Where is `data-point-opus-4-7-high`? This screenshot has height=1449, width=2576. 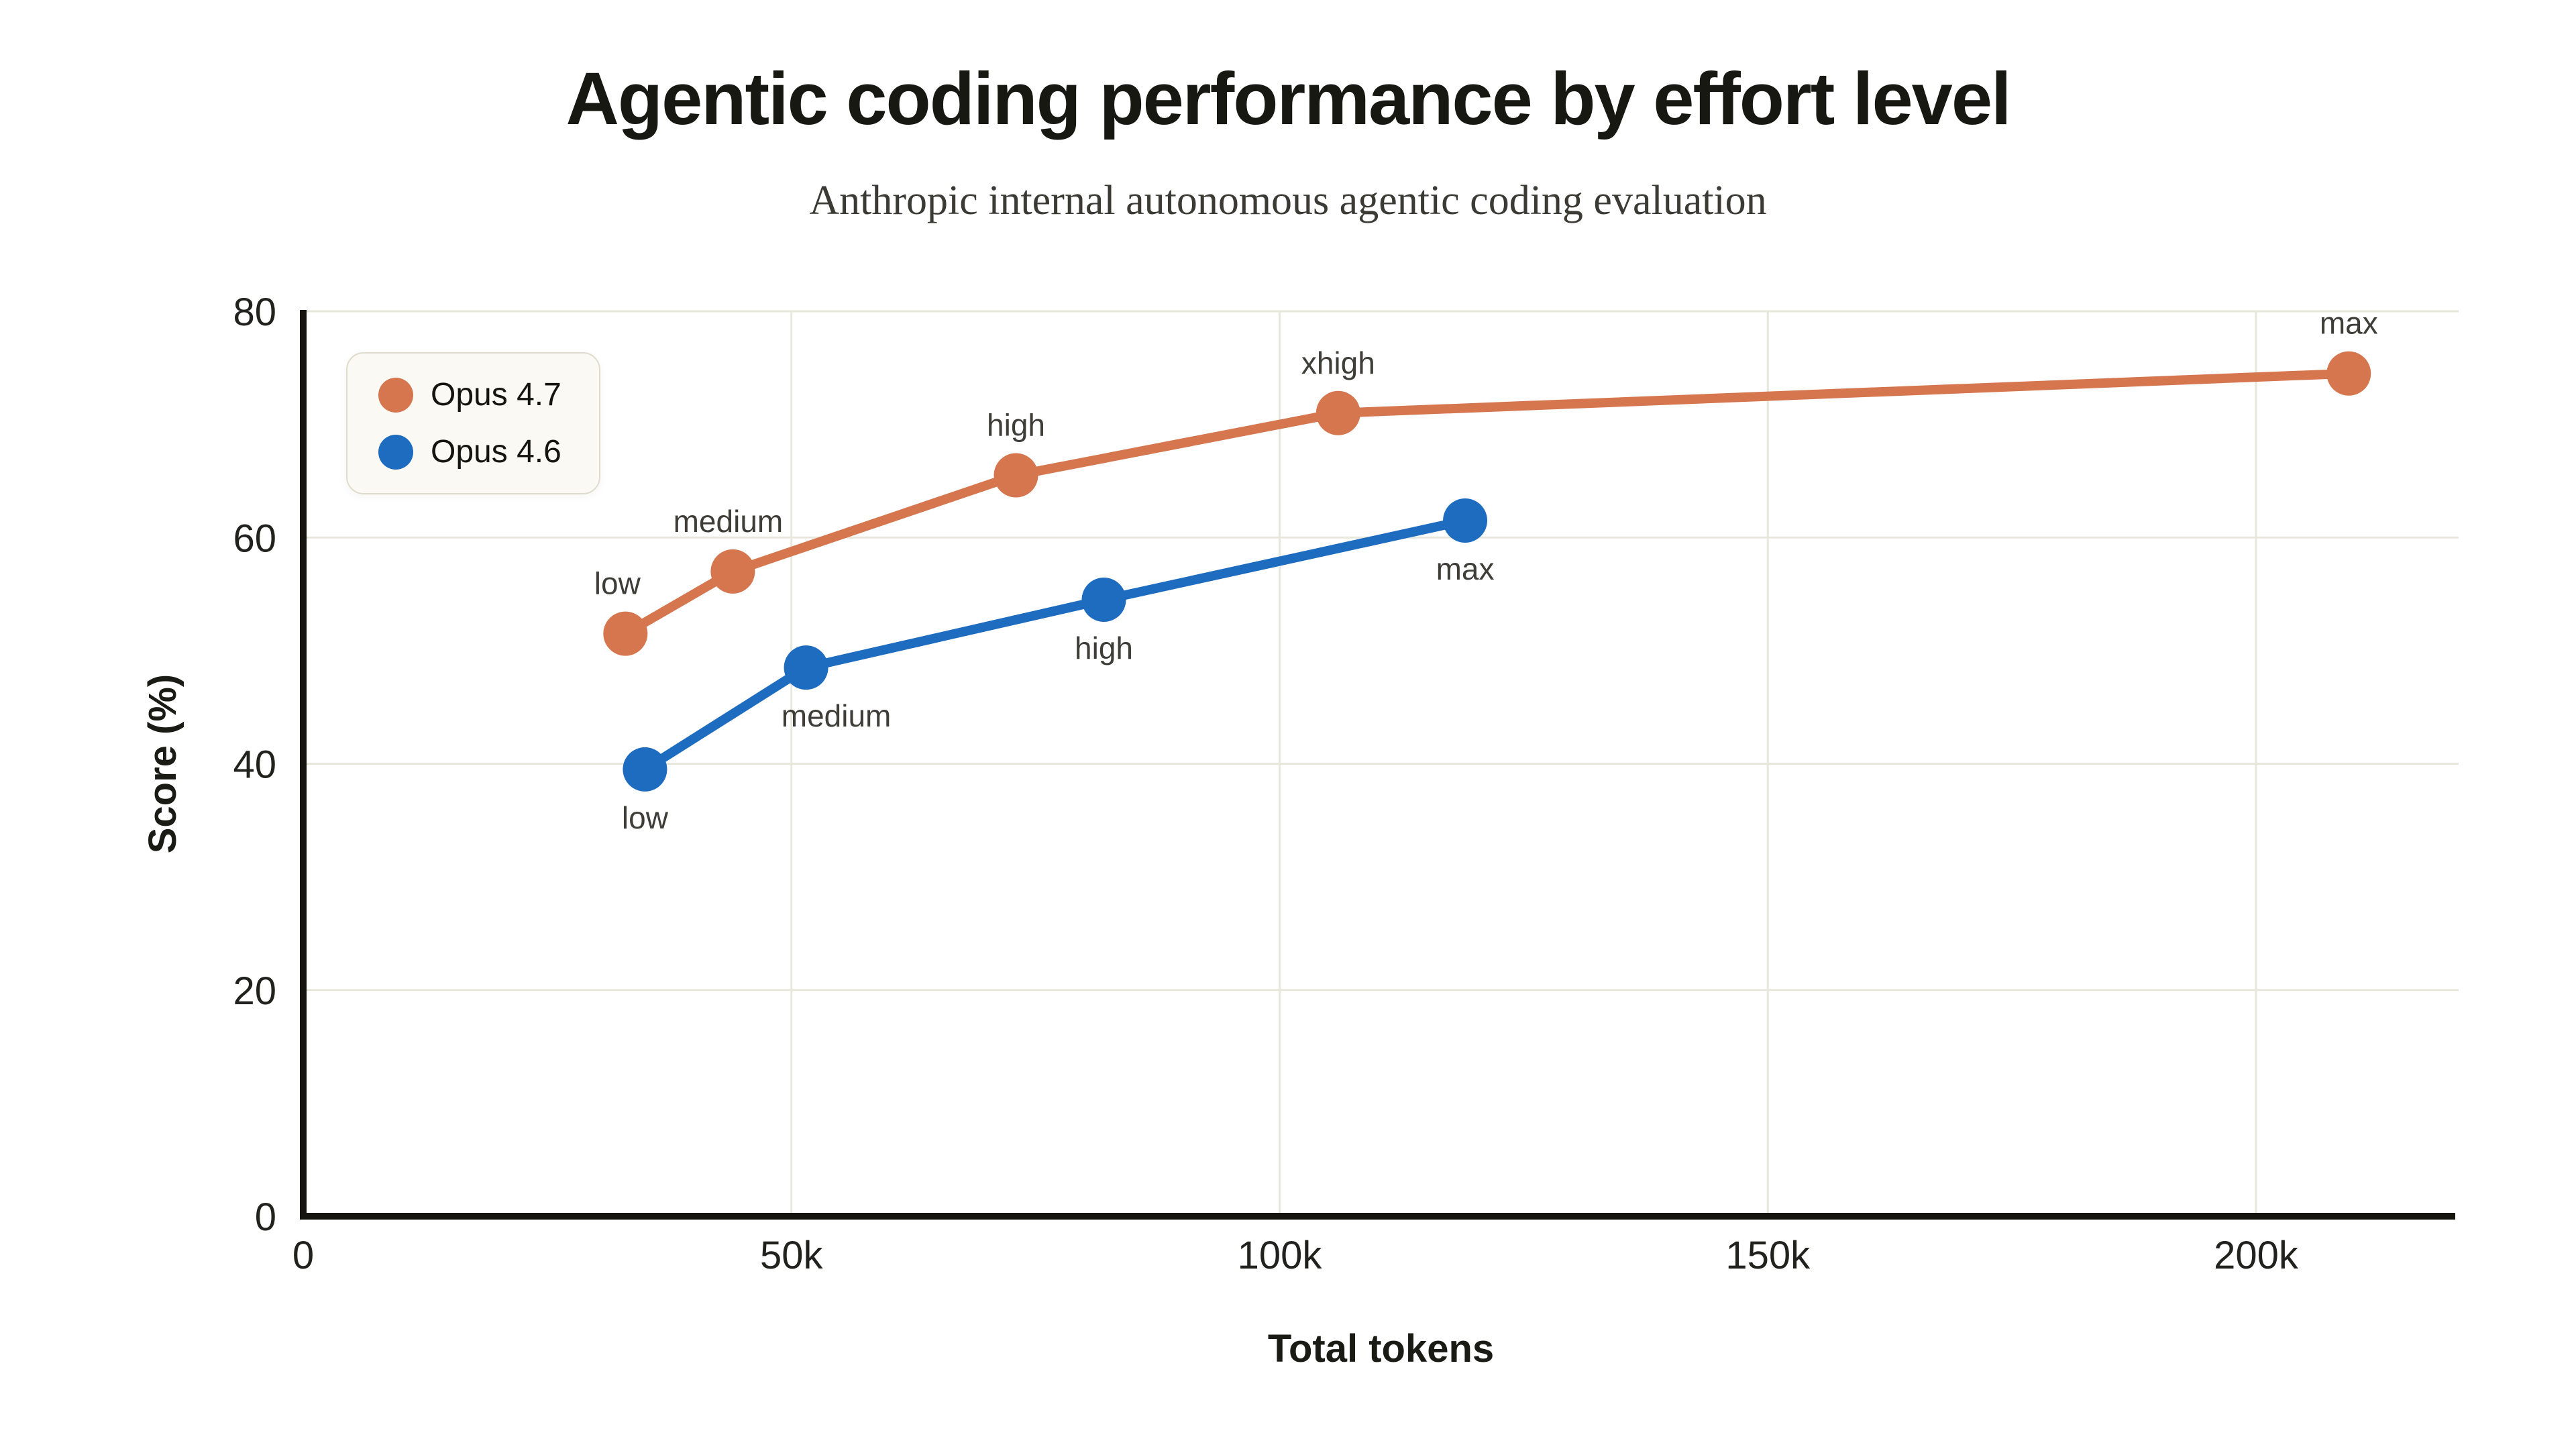 data-point-opus-4-7-high is located at coordinates (1016, 475).